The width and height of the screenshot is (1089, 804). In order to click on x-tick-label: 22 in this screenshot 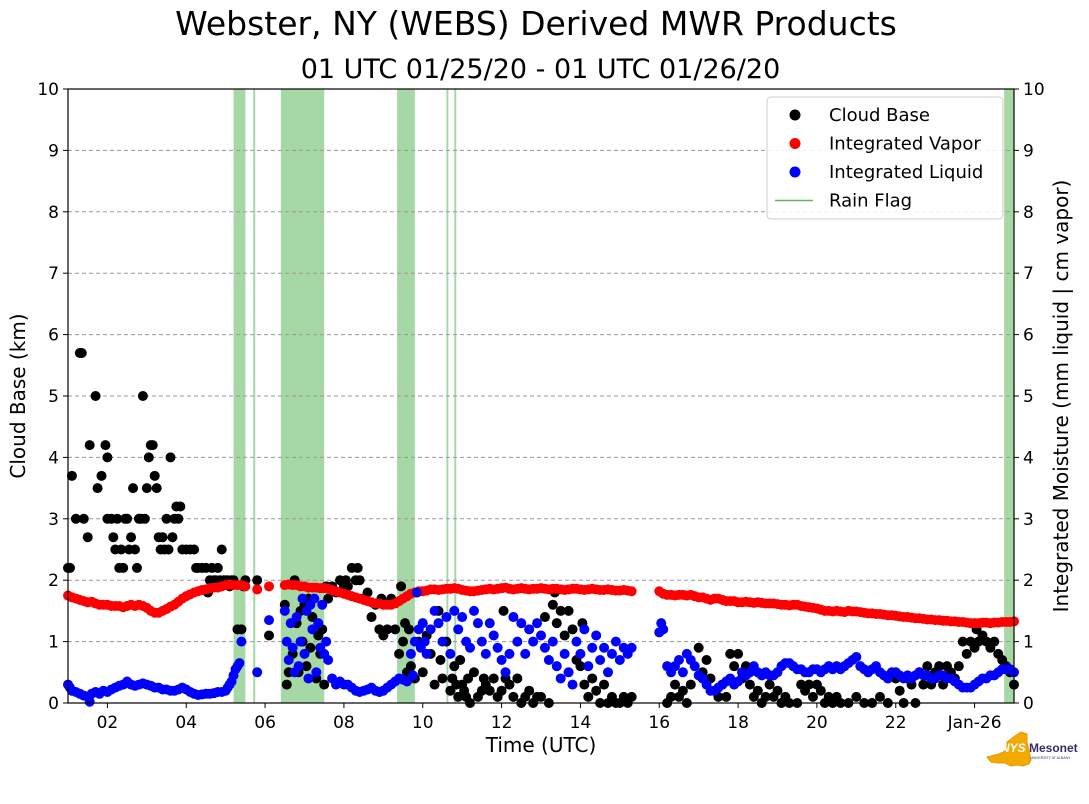, I will do `click(896, 723)`.